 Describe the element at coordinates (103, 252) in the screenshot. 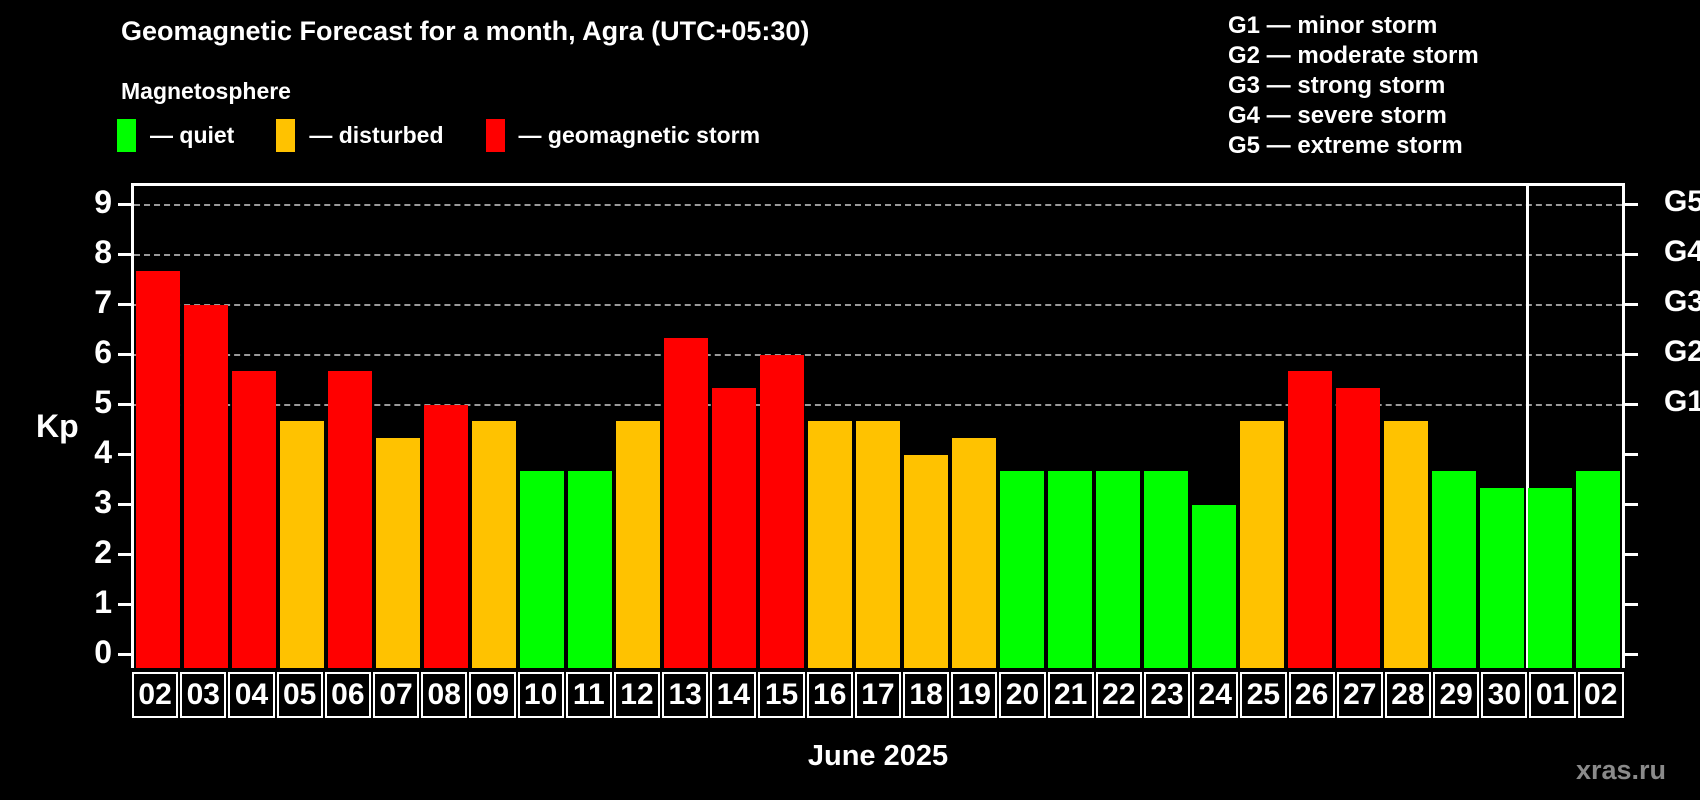

I see `y-tick-label-8: 8` at that location.